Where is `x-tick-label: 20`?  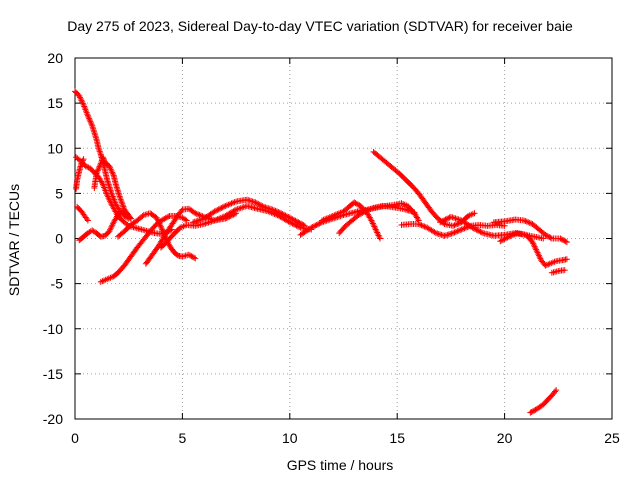 x-tick-label: 20 is located at coordinates (505, 438).